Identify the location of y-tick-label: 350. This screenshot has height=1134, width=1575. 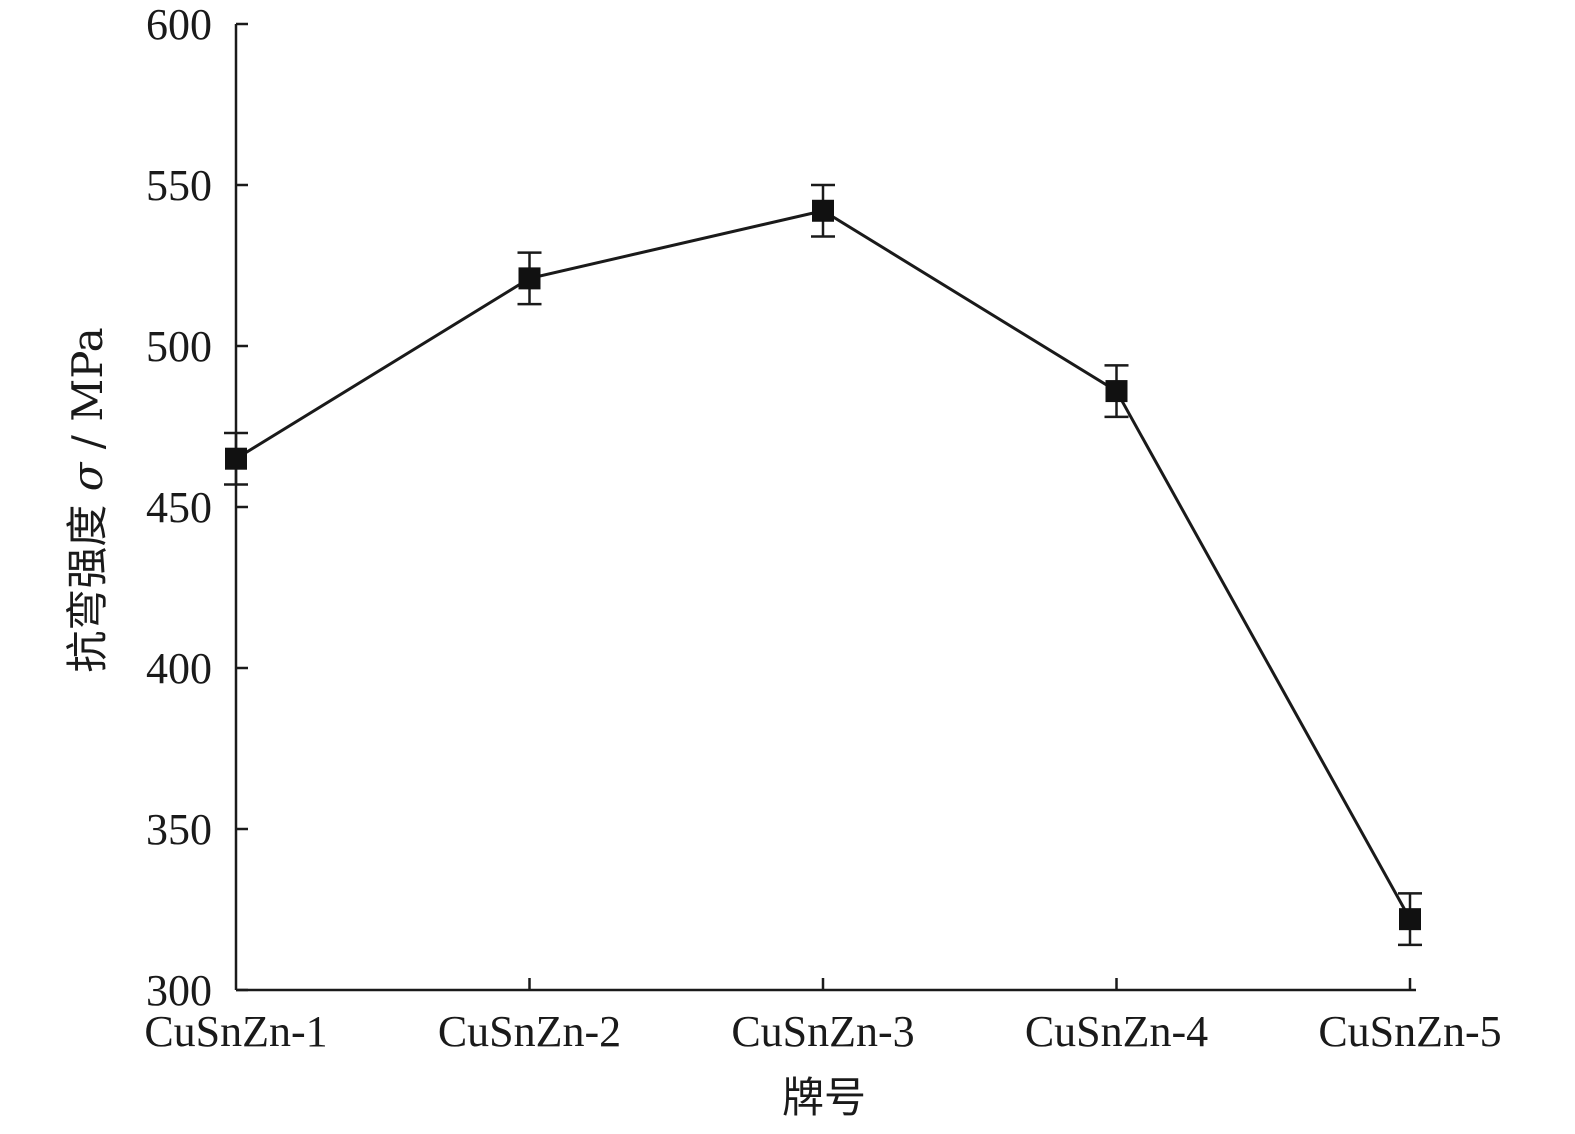
(179, 829).